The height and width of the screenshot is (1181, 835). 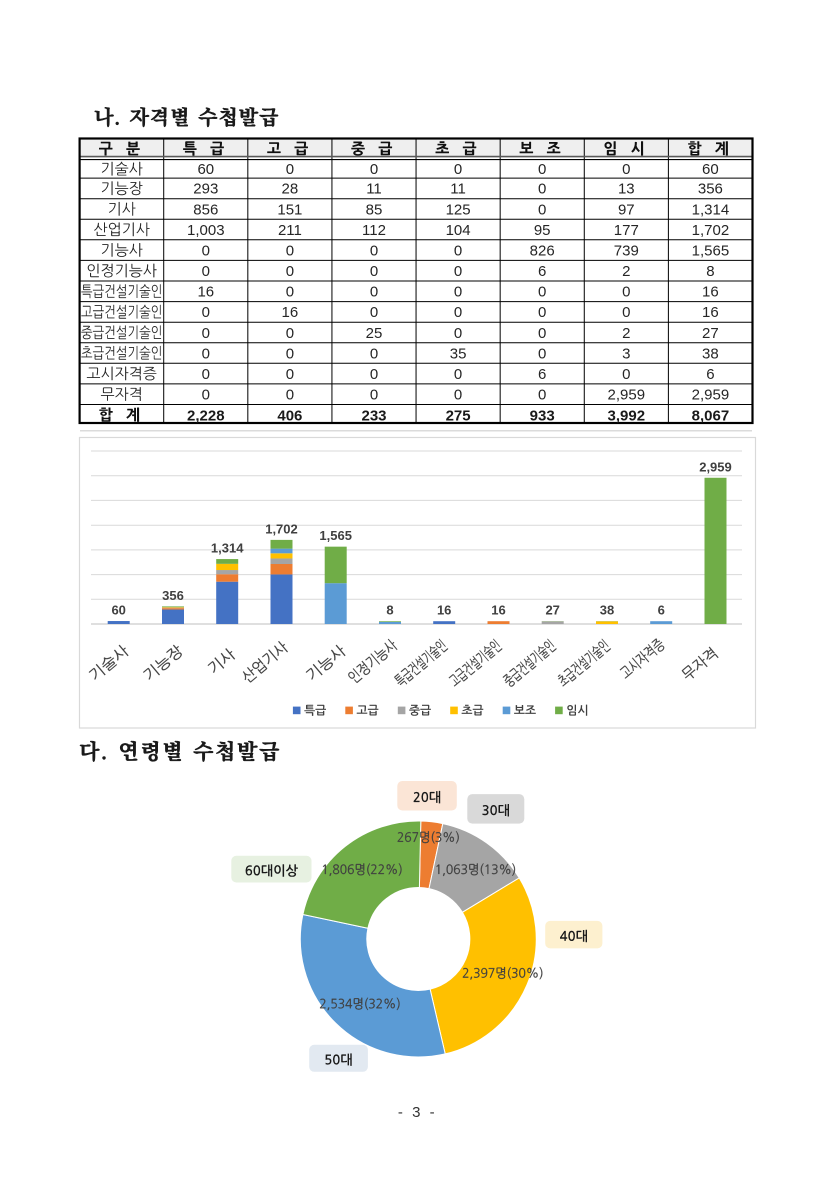 What do you see at coordinates (626, 189) in the screenshot?
I see `svg-text: 13` at bounding box center [626, 189].